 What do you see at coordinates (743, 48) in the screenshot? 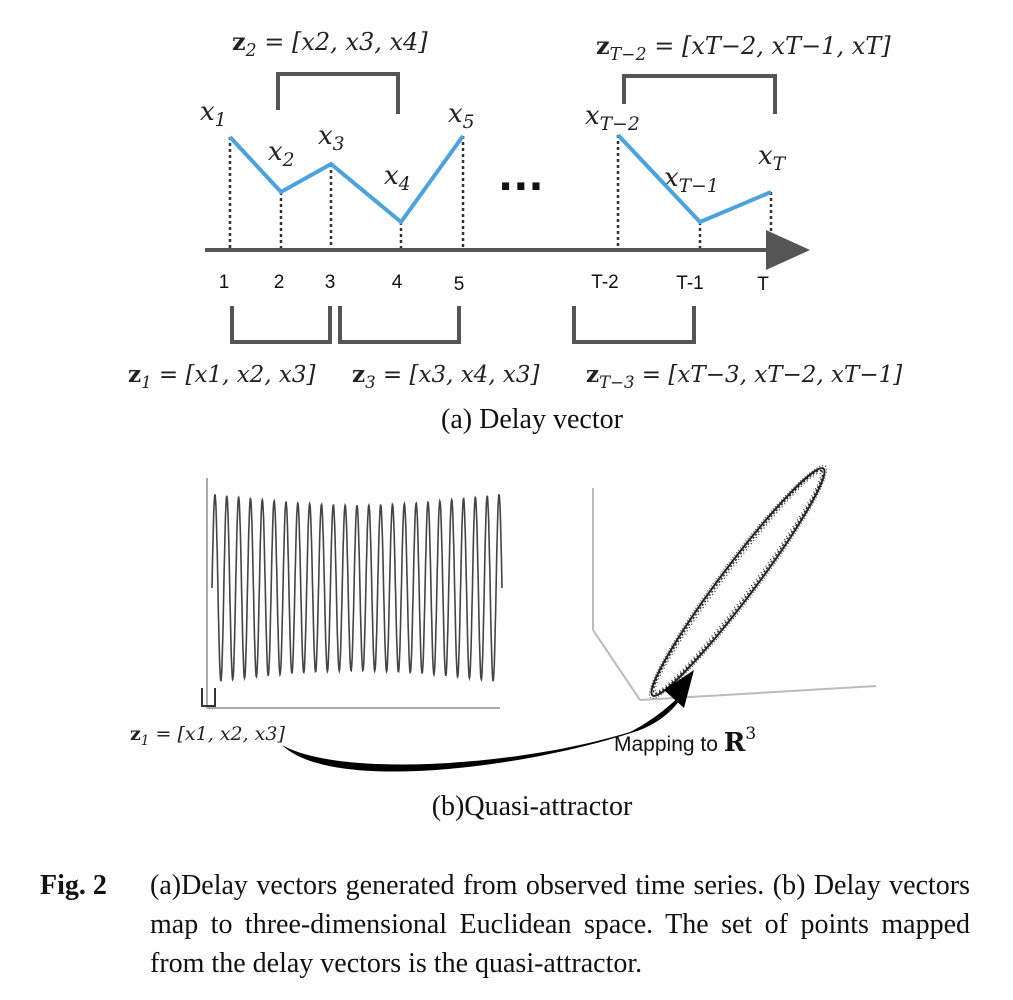
I see `zT-2-label: zT−2 = [xT−2, xT−1, xT]` at bounding box center [743, 48].